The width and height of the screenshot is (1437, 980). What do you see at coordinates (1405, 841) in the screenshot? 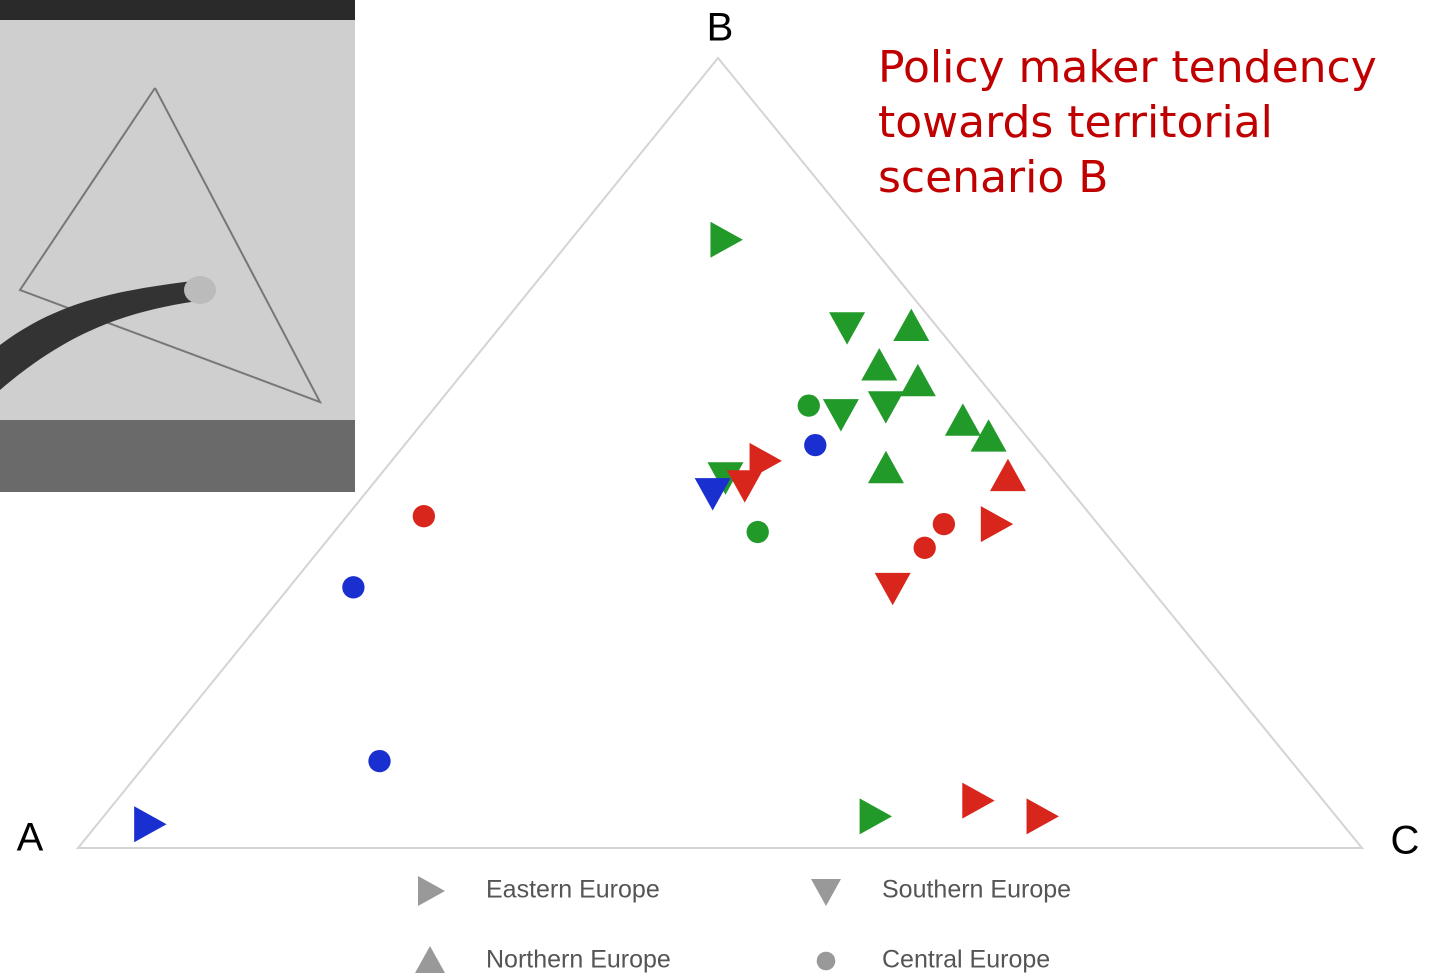
I see `corner-label: C` at bounding box center [1405, 841].